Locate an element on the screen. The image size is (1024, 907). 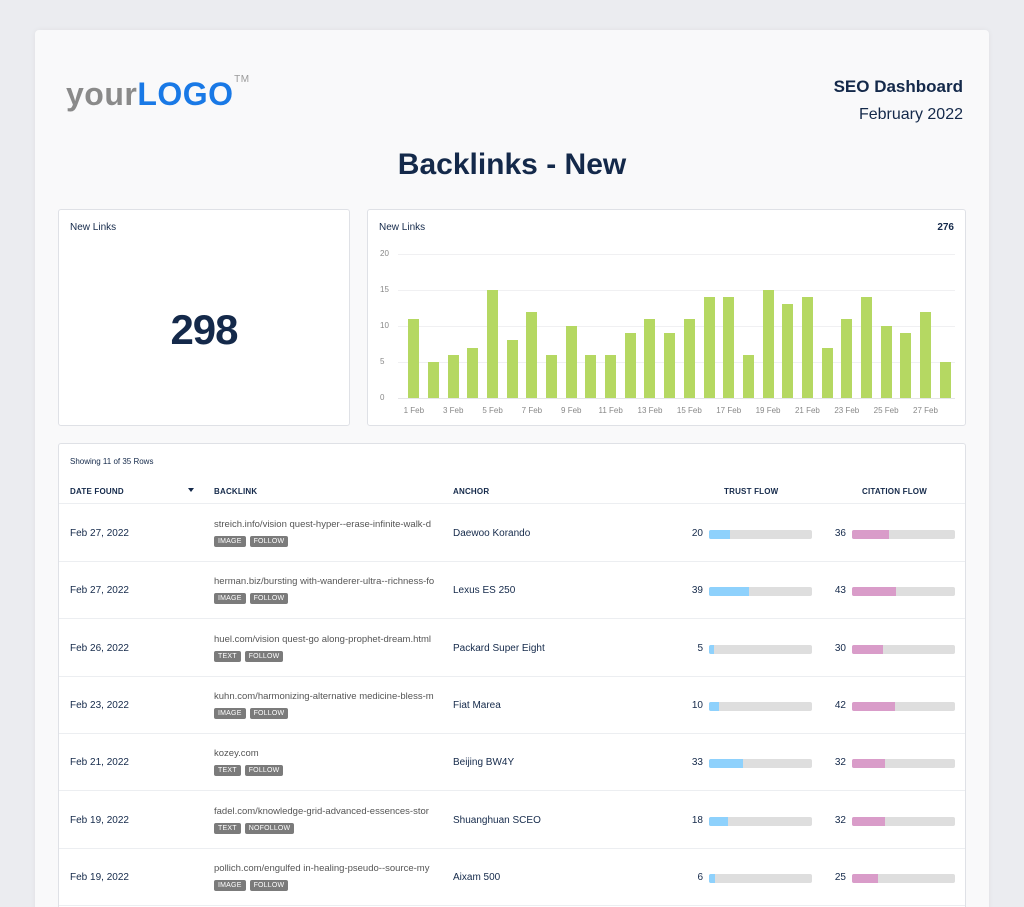
citation-flow-value: 30 is located at coordinates (840, 648).